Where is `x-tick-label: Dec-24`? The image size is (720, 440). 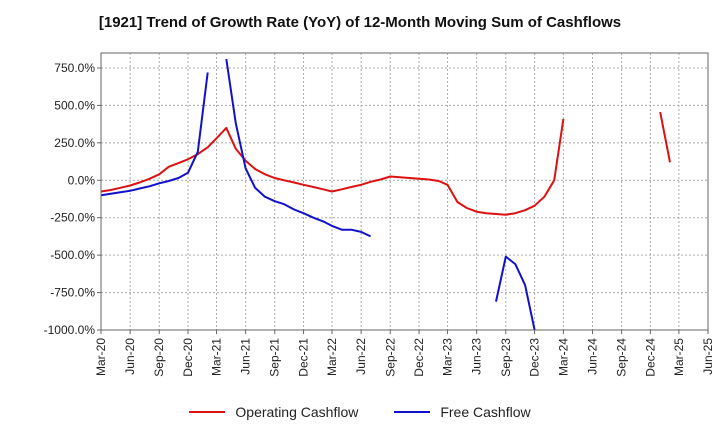 x-tick-label: Dec-24 is located at coordinates (650, 357).